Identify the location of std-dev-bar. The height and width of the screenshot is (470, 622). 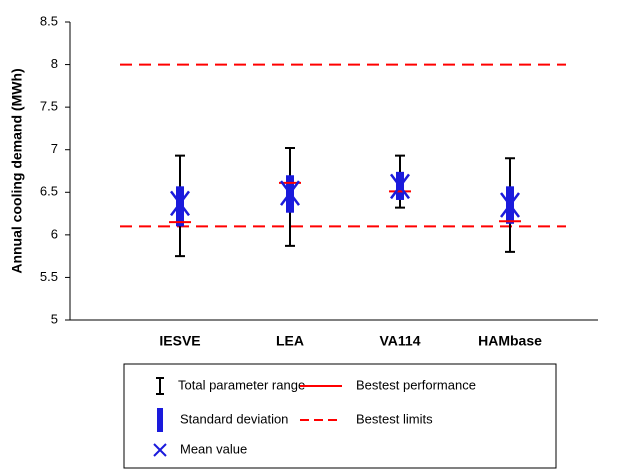
(180, 206).